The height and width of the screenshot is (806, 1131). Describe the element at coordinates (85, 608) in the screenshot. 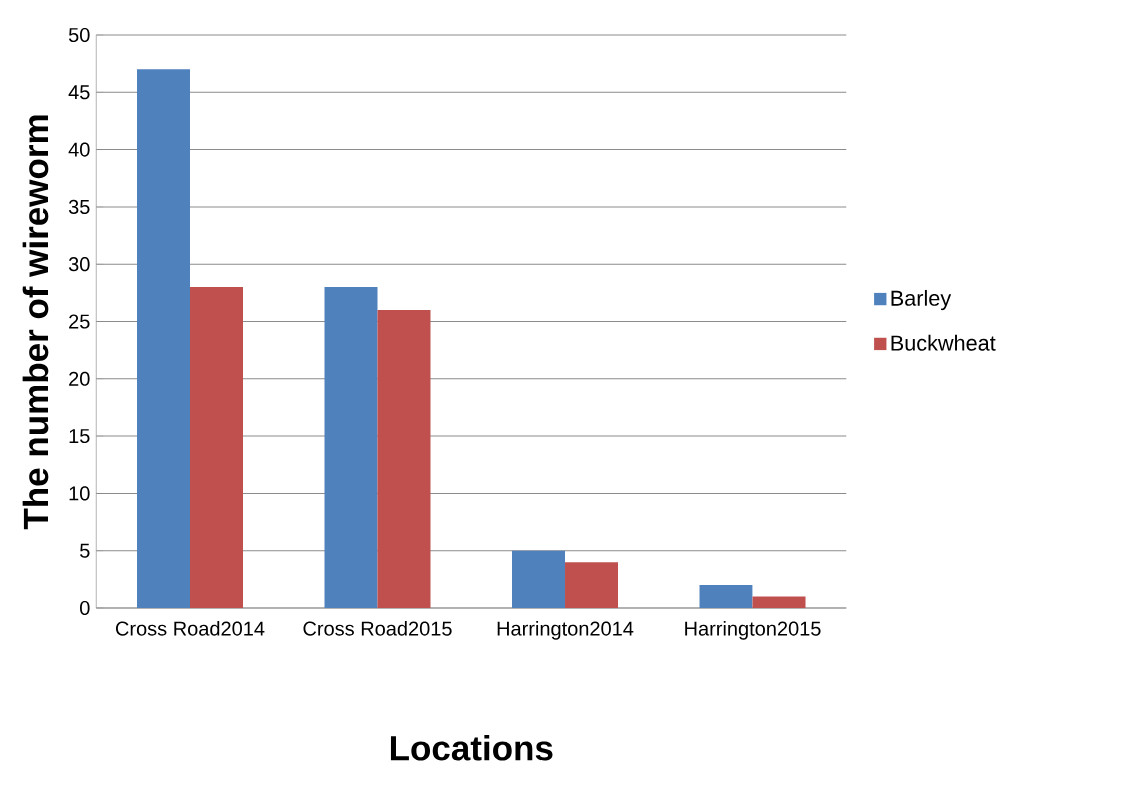

I see `y-tick-label: 0` at that location.